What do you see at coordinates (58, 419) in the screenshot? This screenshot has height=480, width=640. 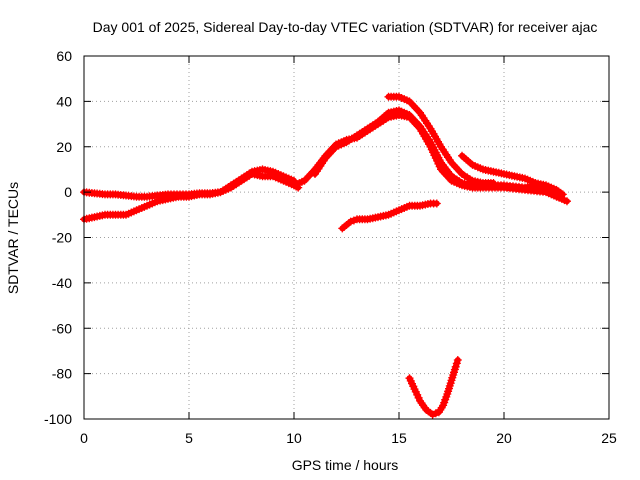 I see `y-tick-label: -100` at bounding box center [58, 419].